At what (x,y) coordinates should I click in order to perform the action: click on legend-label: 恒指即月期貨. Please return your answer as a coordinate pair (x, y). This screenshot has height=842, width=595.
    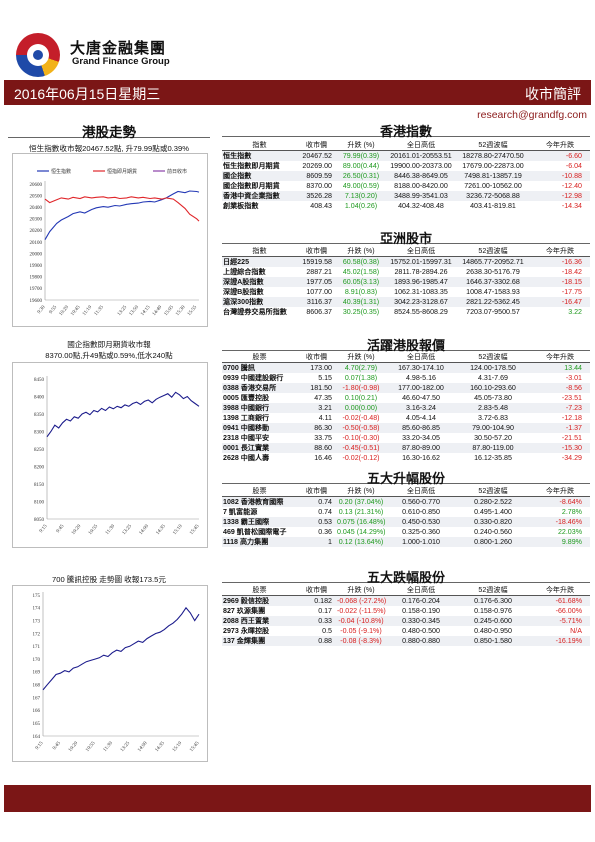
    Looking at the image, I should click on (122, 171).